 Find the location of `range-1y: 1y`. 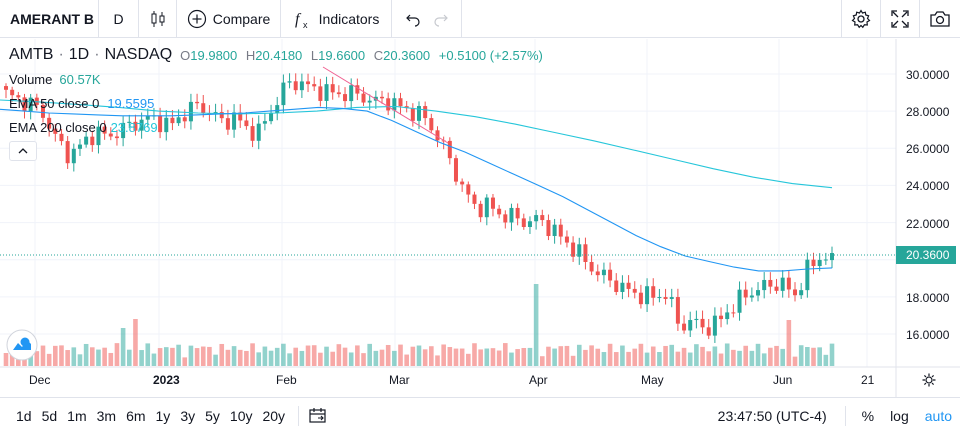

range-1y: 1y is located at coordinates (163, 415).